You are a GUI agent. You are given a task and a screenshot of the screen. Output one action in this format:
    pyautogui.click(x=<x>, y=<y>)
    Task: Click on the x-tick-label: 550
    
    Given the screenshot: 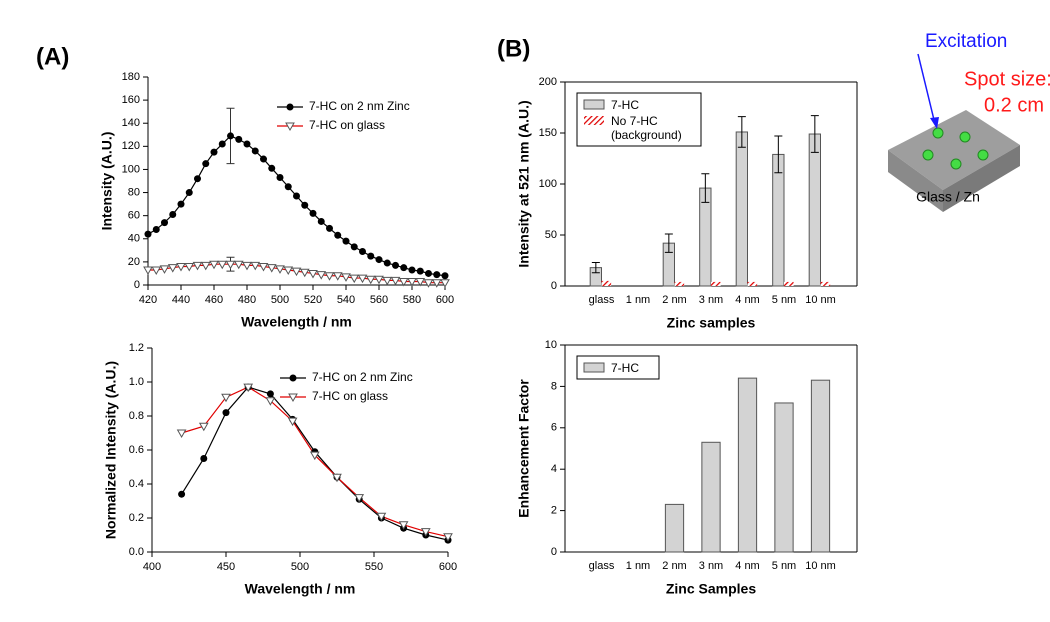 What is the action you would take?
    pyautogui.click(x=374, y=567)
    